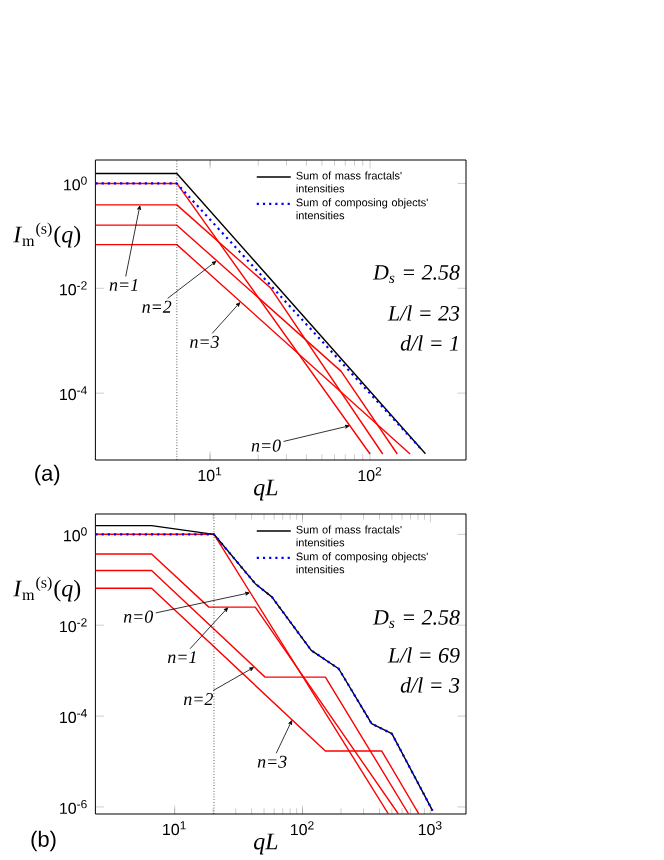  Describe the element at coordinates (423, 655) in the screenshot. I see `annotation: L/l = 69` at that location.